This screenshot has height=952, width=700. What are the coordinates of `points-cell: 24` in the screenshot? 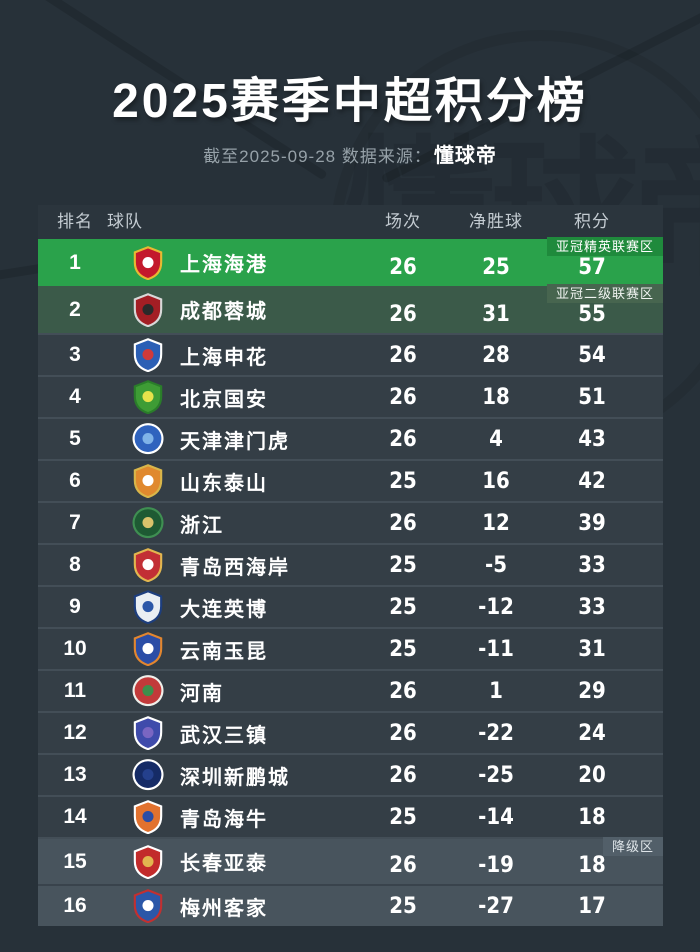 It's located at (592, 733).